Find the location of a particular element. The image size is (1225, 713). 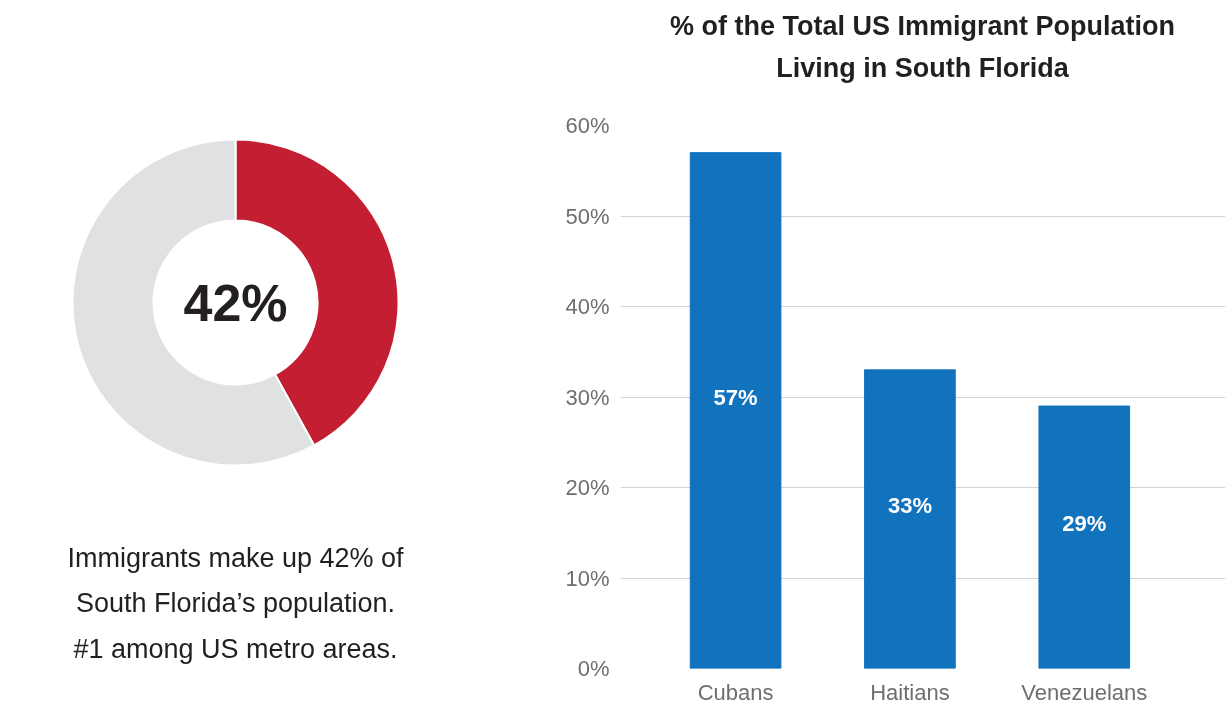

text: South Florida’s population. is located at coordinates (235, 603).